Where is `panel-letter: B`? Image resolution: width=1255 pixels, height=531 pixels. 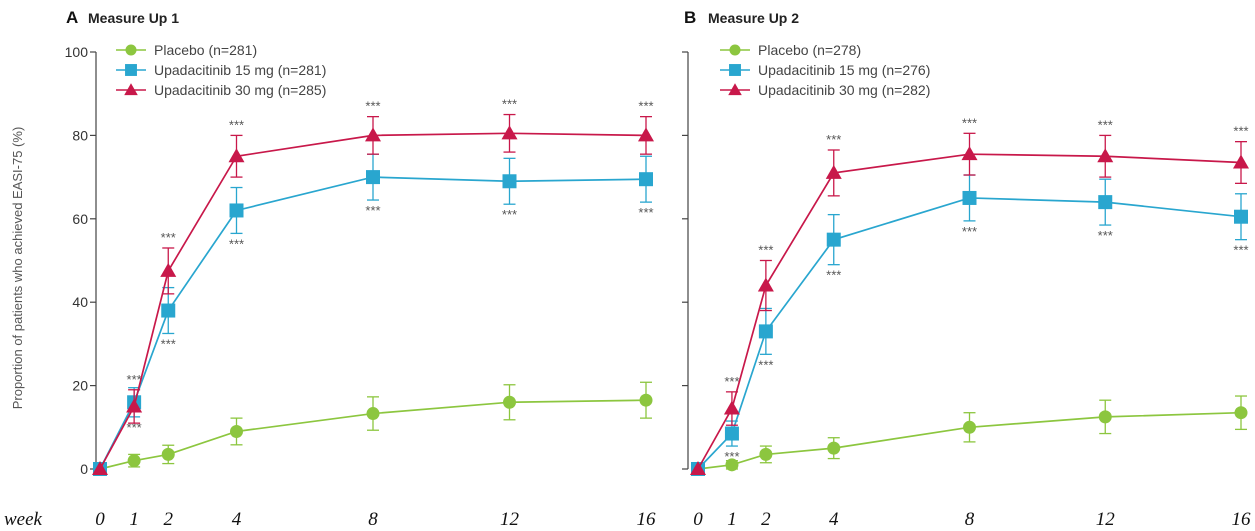
panel-letter: B is located at coordinates (690, 17).